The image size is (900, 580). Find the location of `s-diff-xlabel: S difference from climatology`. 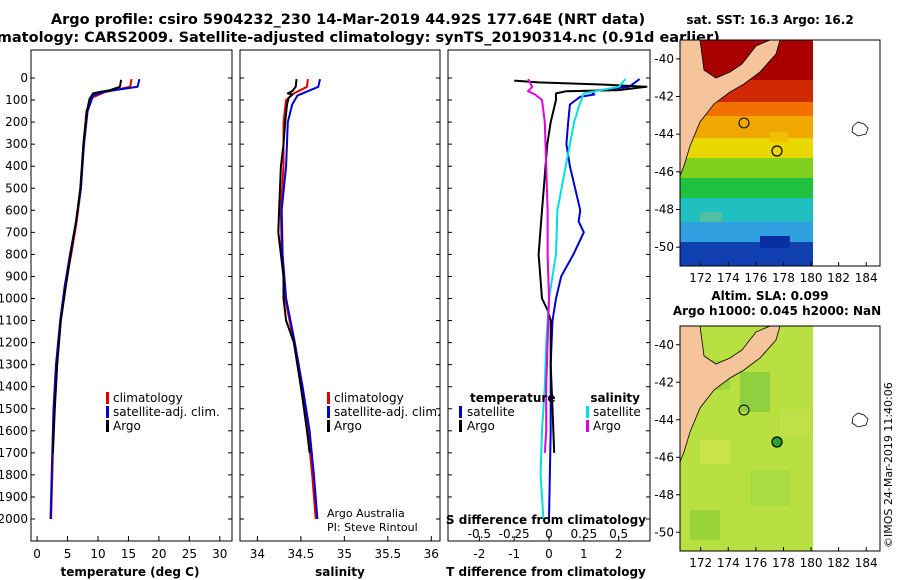

s-diff-xlabel: S difference from climatology is located at coordinates (546, 520).